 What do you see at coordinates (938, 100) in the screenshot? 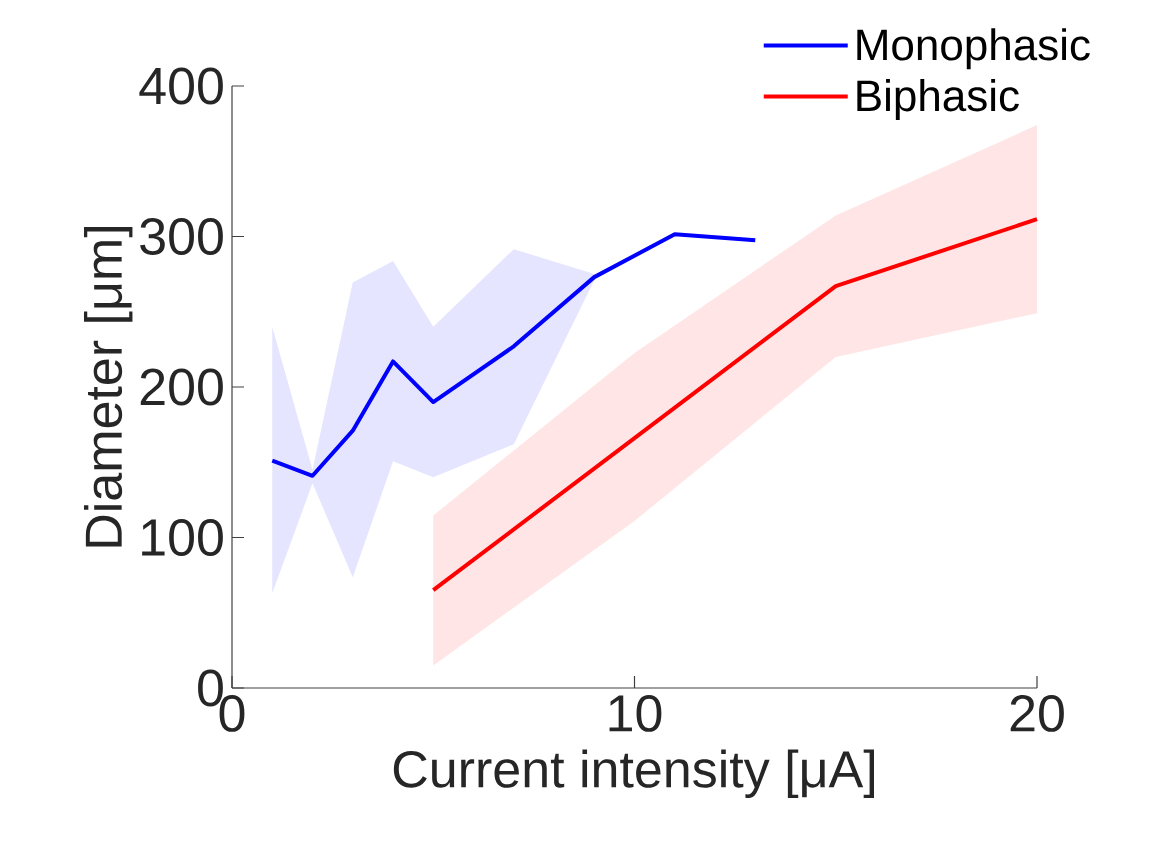
I see `legend-label: Biphasic` at bounding box center [938, 100].